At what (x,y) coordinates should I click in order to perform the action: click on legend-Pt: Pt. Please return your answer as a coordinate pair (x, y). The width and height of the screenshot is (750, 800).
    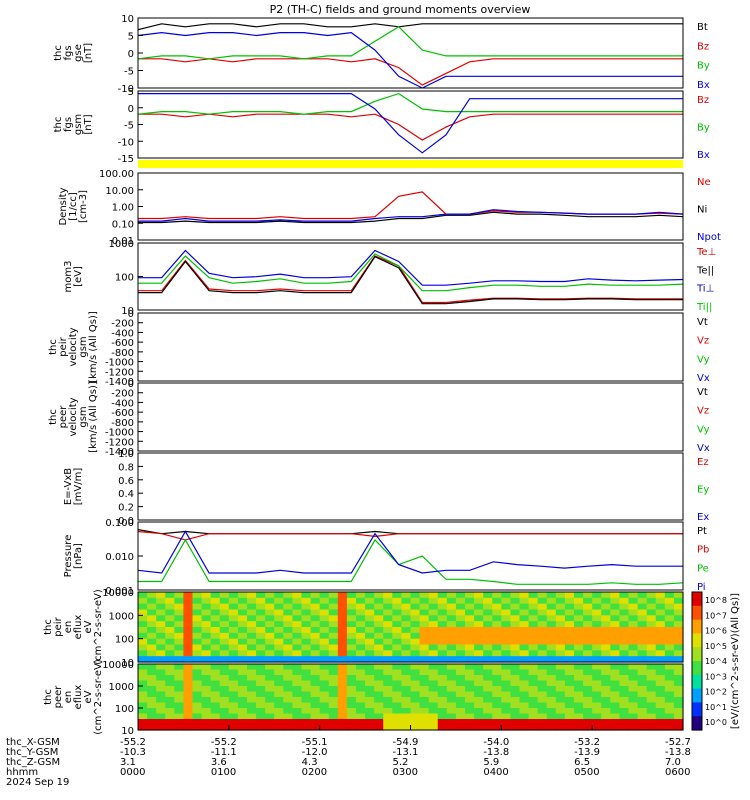
    Looking at the image, I should click on (702, 531).